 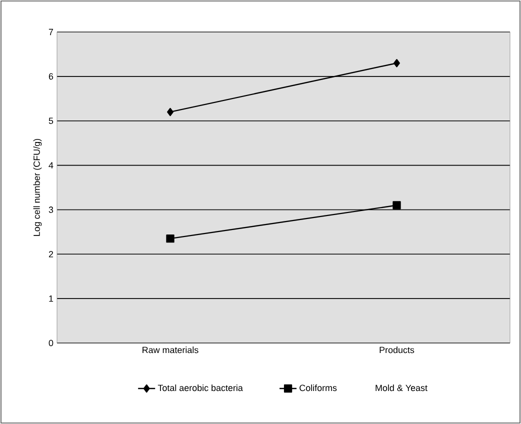 What do you see at coordinates (200, 388) in the screenshot?
I see `legend-label: Total aerobic bacteria` at bounding box center [200, 388].